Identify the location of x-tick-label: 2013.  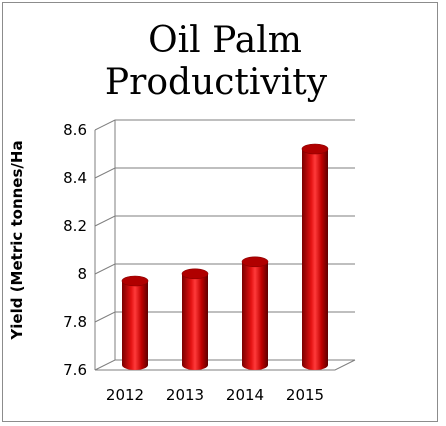
(185, 395).